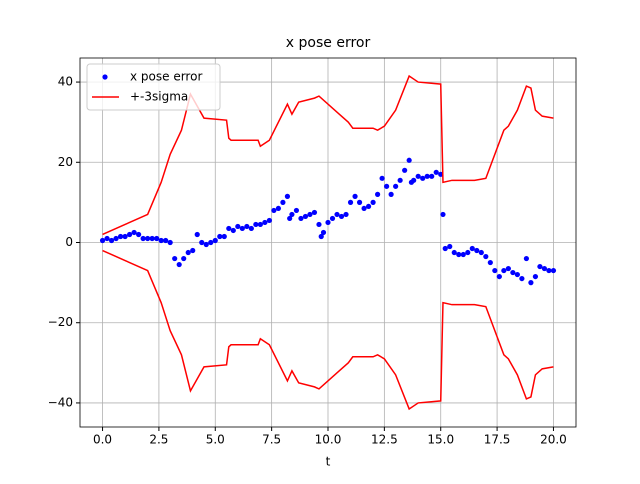 This screenshot has height=484, width=640. I want to click on x-tick-label: 12.5, so click(384, 440).